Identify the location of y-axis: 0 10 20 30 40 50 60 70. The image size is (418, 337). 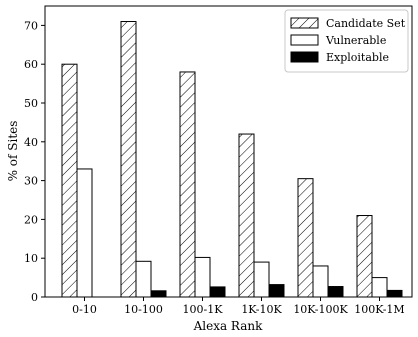
(34, 161).